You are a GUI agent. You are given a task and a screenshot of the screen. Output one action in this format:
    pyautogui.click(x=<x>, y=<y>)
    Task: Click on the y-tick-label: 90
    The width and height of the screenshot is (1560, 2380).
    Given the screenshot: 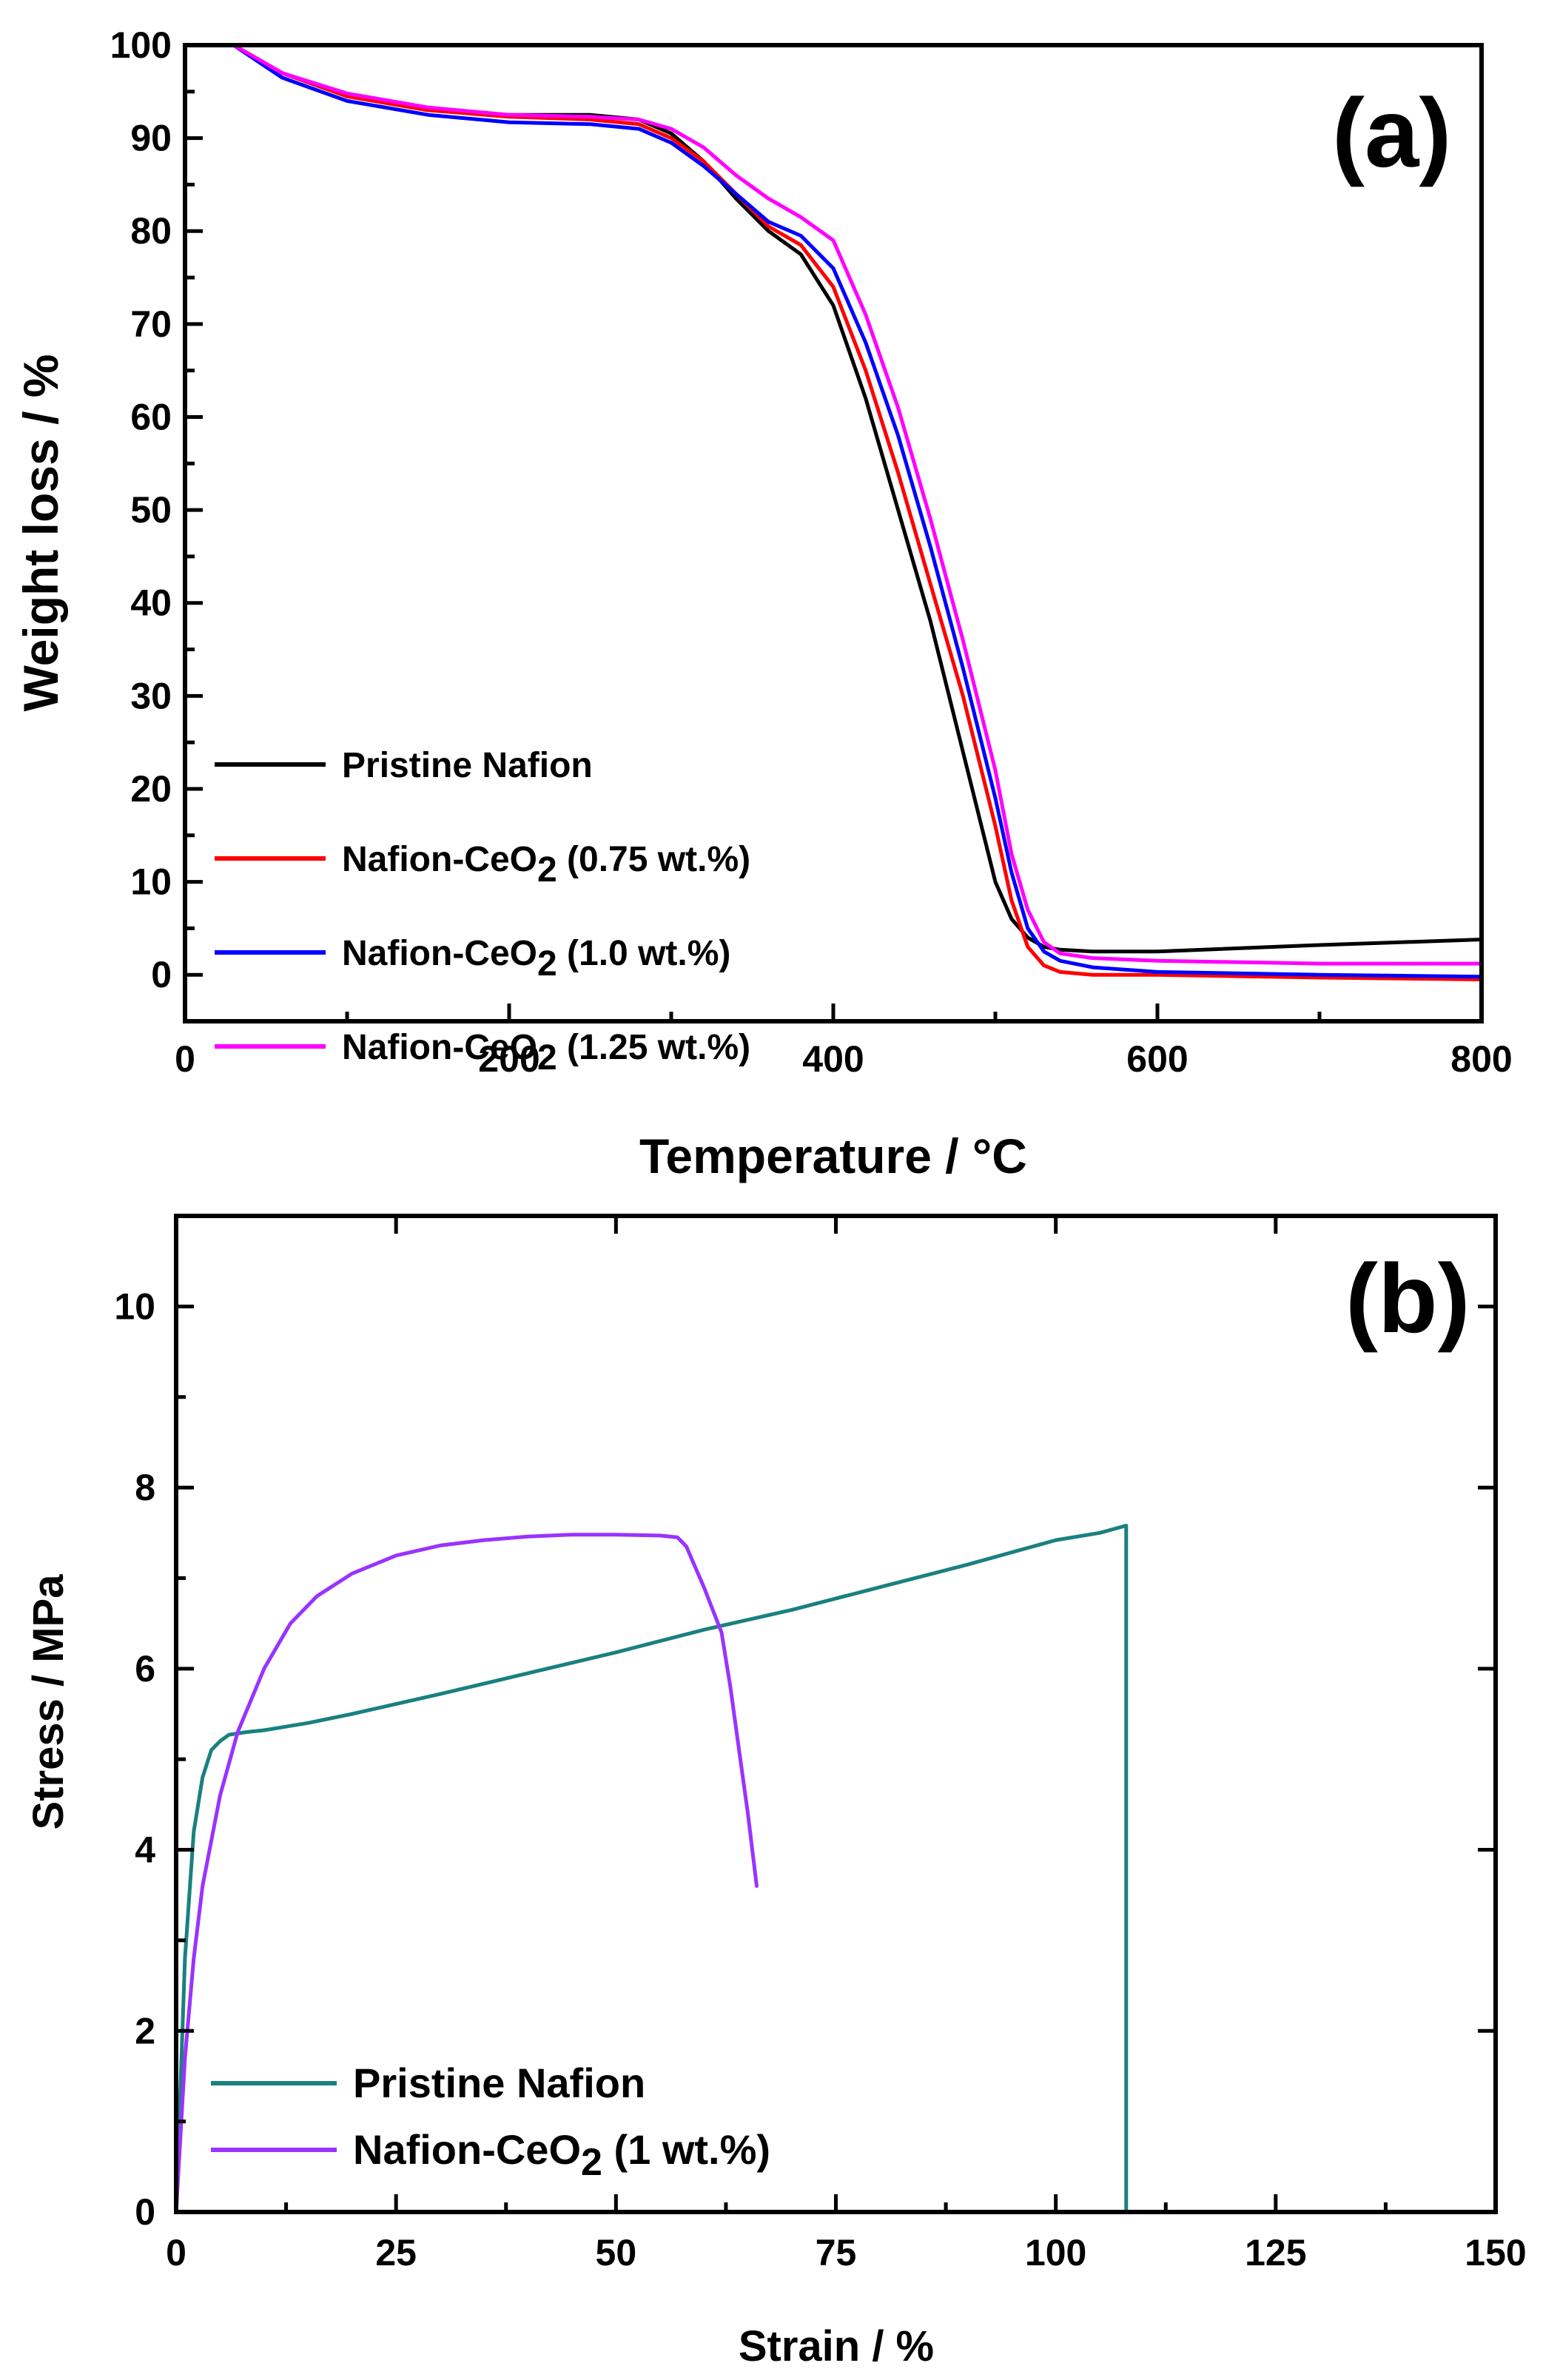 What is the action you would take?
    pyautogui.click(x=151, y=139)
    